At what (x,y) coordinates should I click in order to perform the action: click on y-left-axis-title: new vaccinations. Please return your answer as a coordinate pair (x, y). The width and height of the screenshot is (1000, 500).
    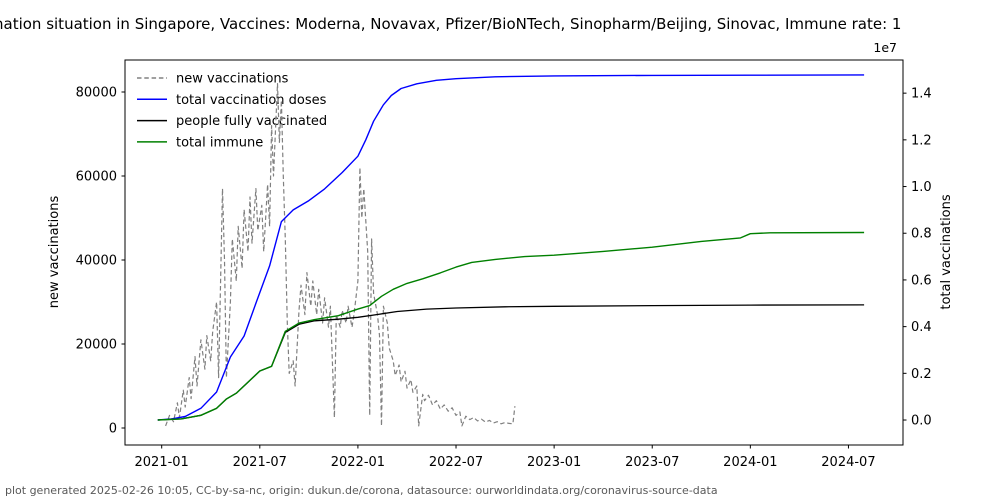
    Looking at the image, I should click on (54, 252).